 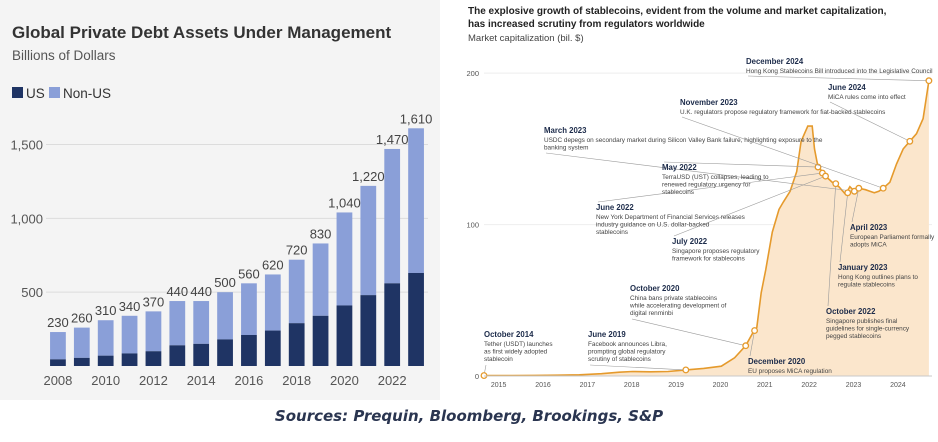 I want to click on bar-non-us-2016, so click(x=249, y=309).